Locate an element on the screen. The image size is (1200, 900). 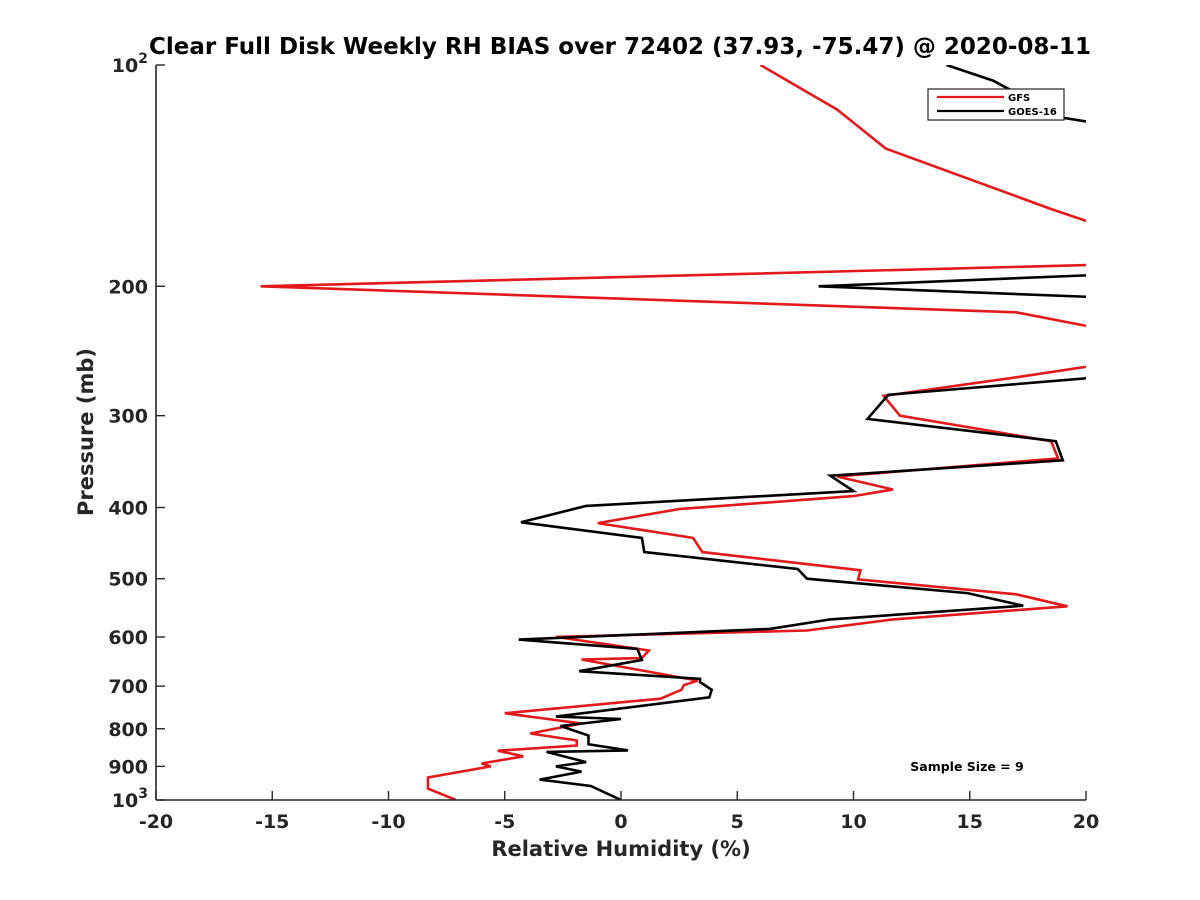
x-axis-label: Relative Humidity (%) is located at coordinates (620, 849).